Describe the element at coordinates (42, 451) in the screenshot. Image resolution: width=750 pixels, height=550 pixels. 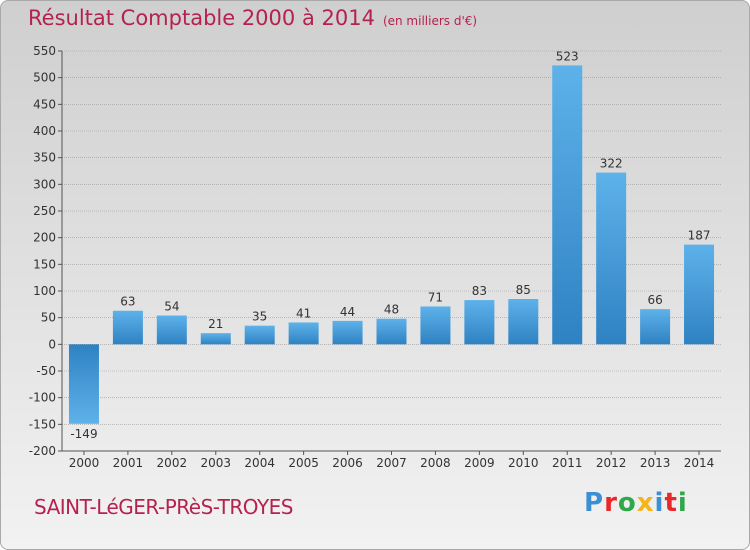
I see `y-tick-label: -200` at that location.